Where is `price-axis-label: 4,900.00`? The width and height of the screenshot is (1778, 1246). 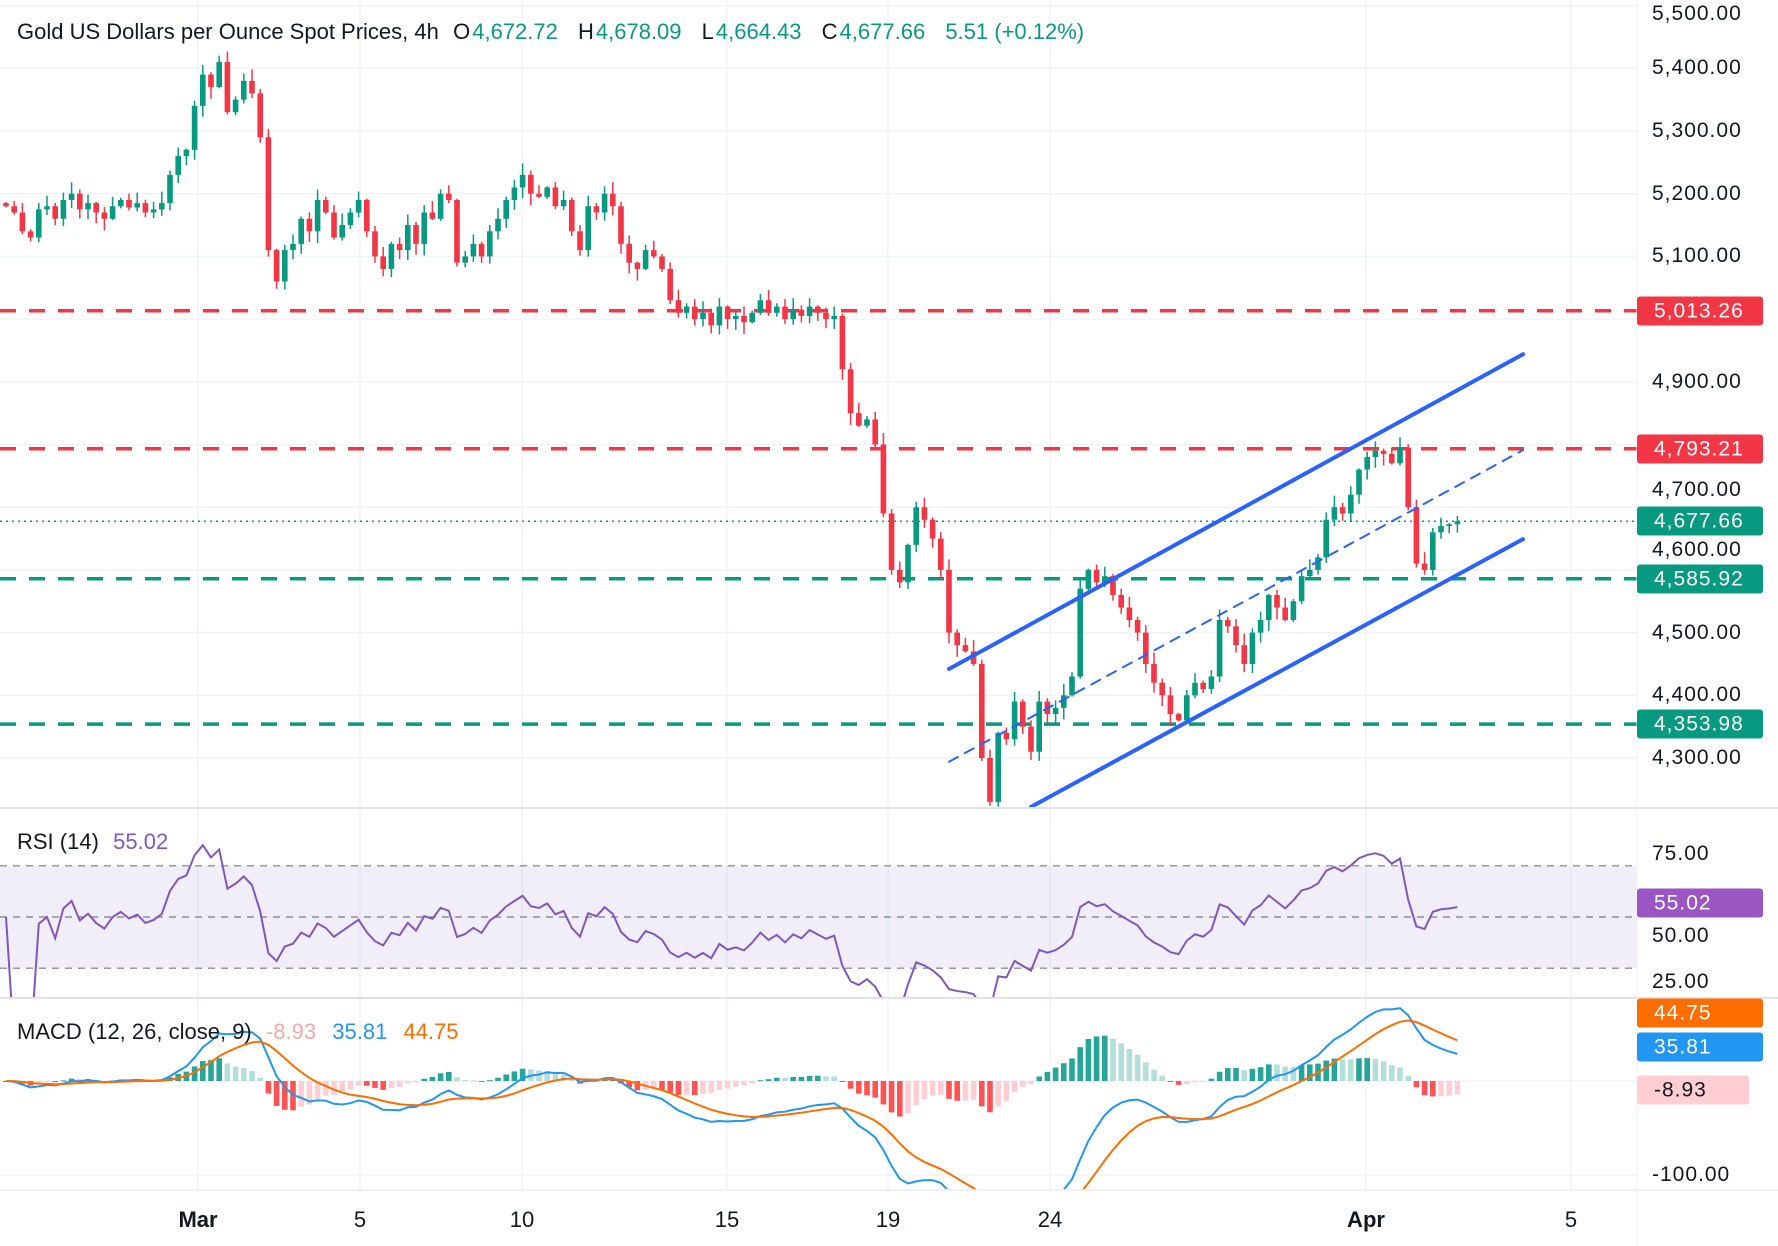 price-axis-label: 4,900.00 is located at coordinates (1697, 381).